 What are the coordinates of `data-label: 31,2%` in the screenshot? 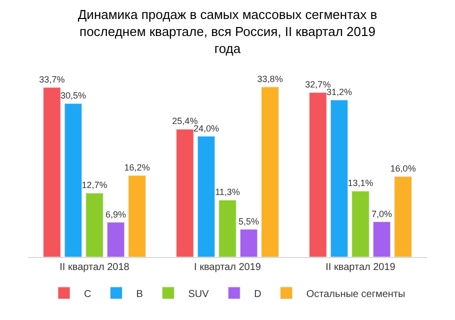 It's located at (339, 92).